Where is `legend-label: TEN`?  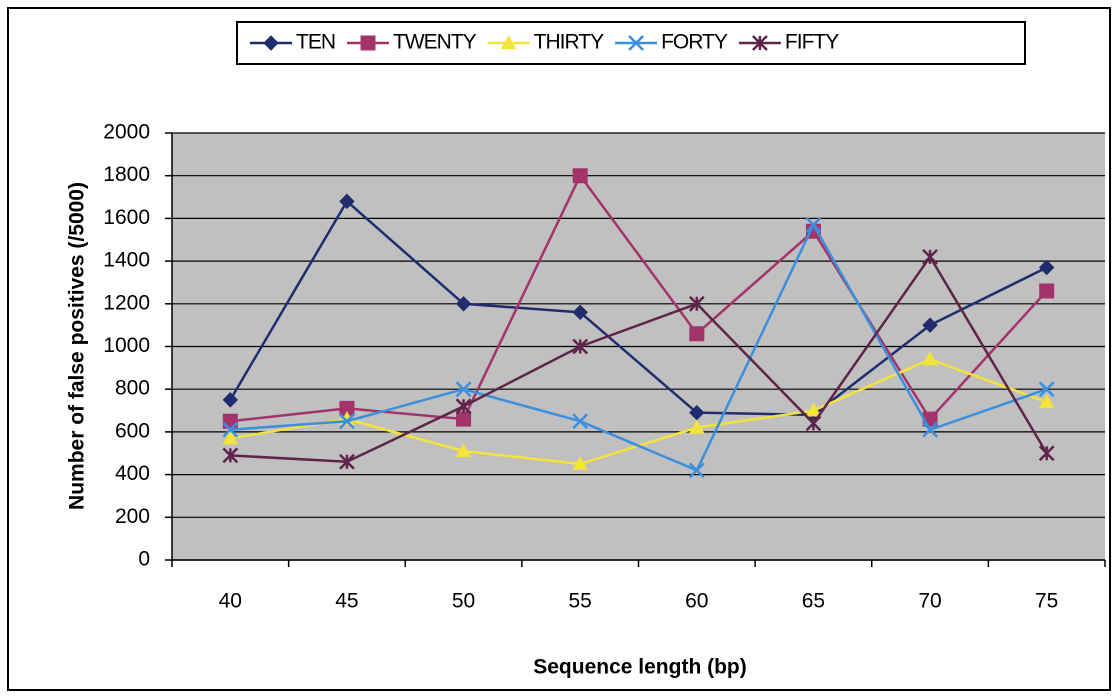 legend-label: TEN is located at coordinates (315, 42).